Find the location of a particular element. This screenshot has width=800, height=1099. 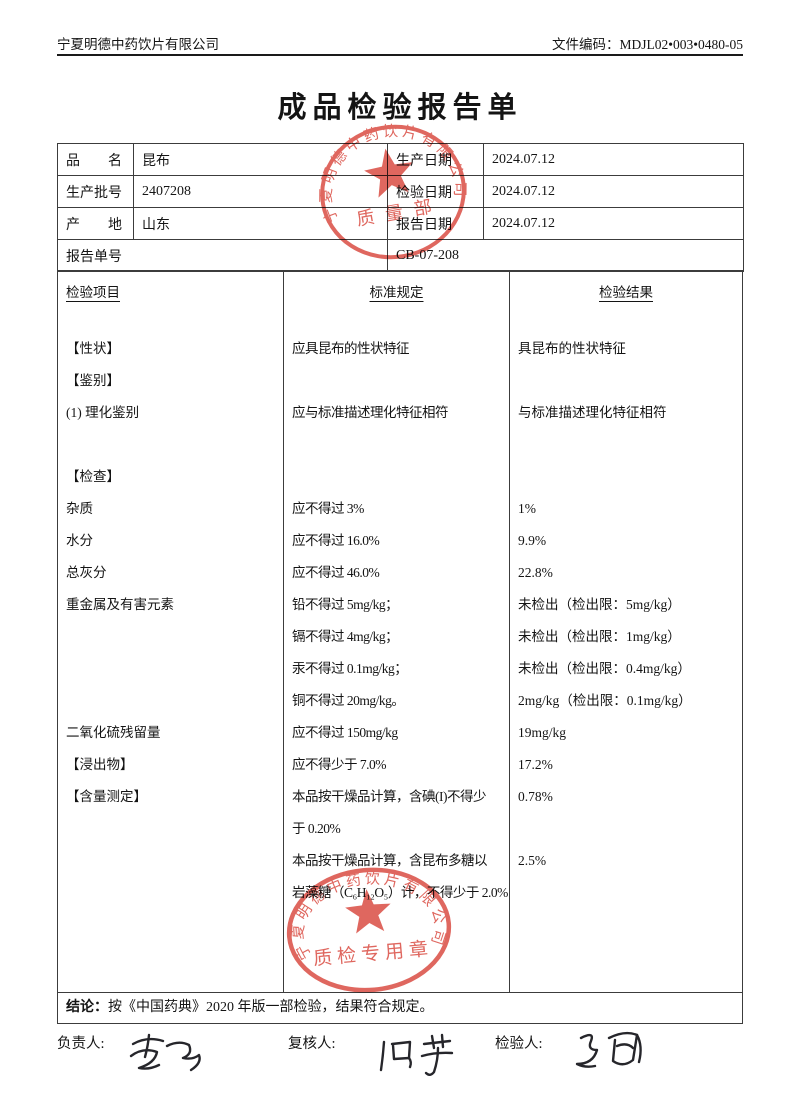

table-cell: 应具昆布的性状特征 is located at coordinates (351, 348).